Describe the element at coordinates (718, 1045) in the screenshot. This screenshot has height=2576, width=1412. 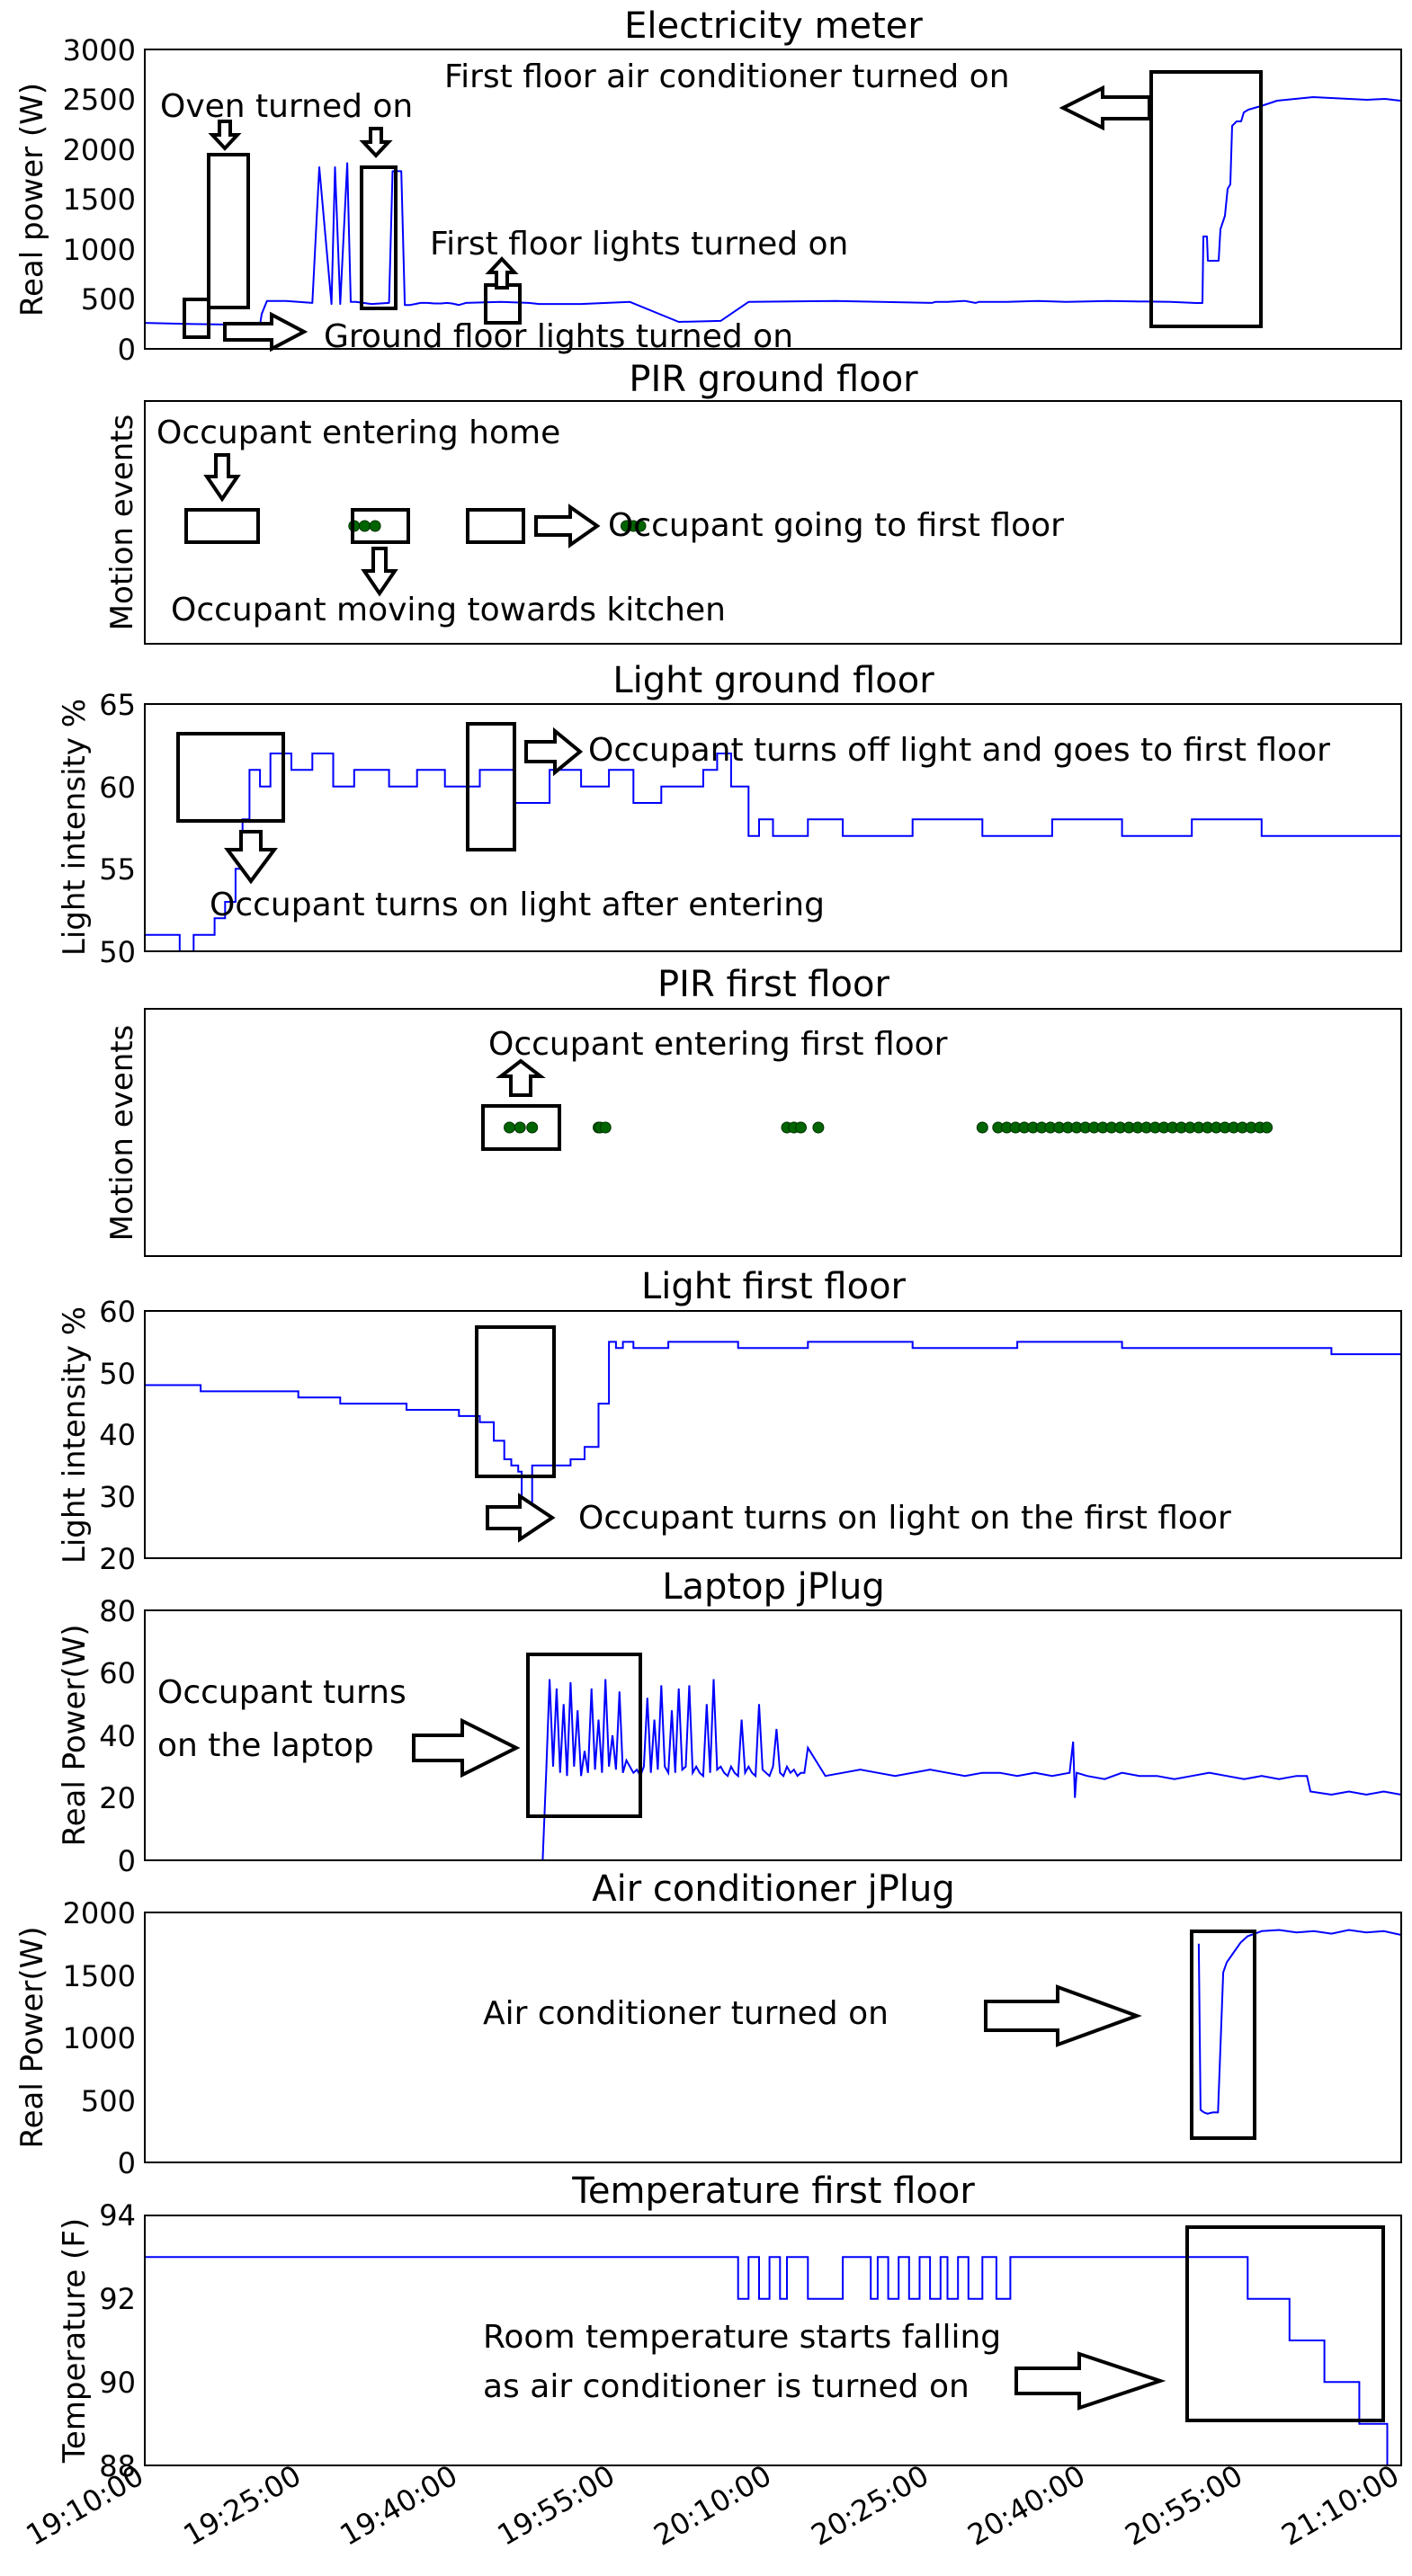
I see `annotation-entering-first: Occupant entering first floor` at that location.